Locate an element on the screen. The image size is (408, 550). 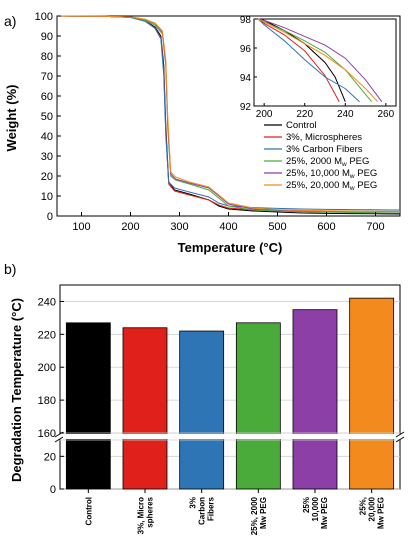
axis-break-mark-right is located at coordinates (400, 437).